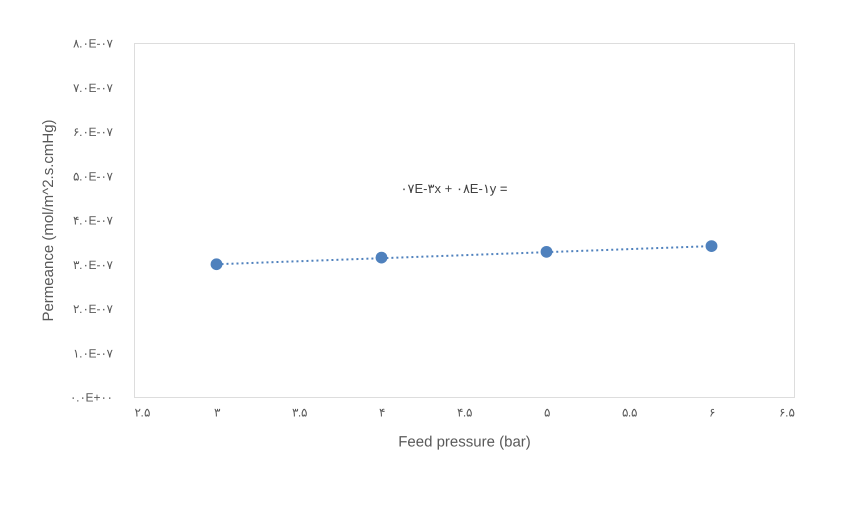  Describe the element at coordinates (142, 413) in the screenshot. I see `x-tick-label: ۲.۵` at that location.